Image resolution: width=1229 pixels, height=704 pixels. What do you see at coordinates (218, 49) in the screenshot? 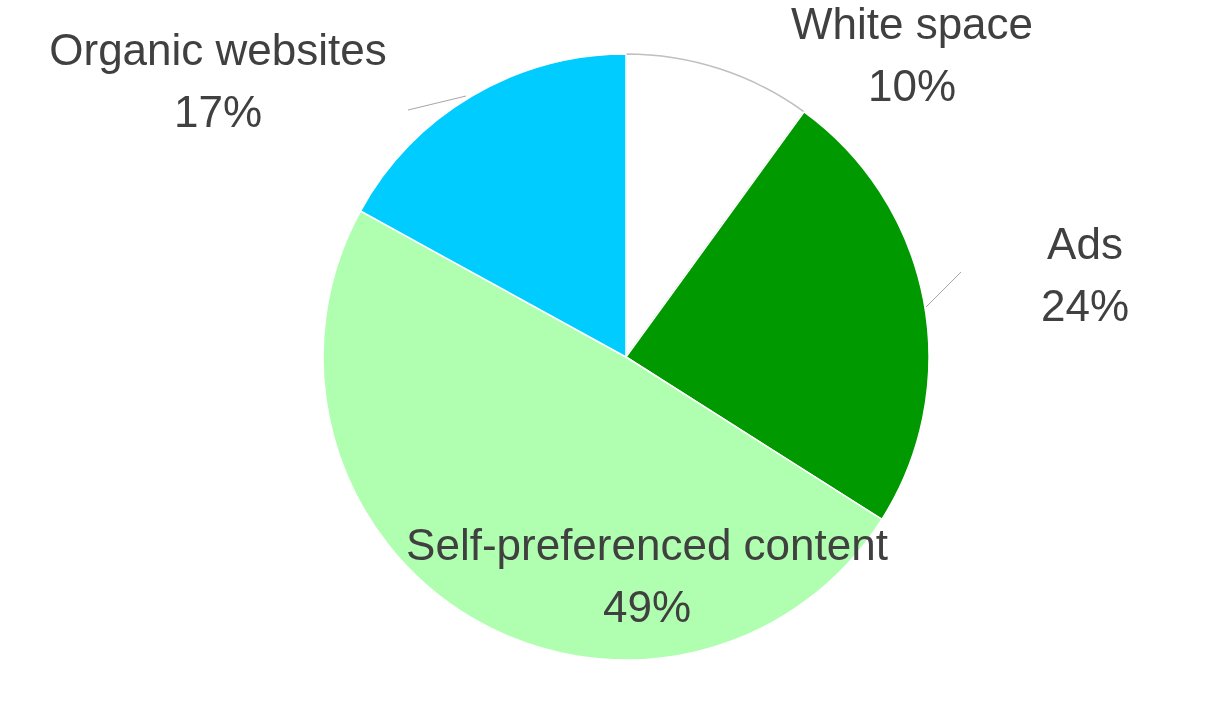
I see `slice-label: Organic websites` at bounding box center [218, 49].